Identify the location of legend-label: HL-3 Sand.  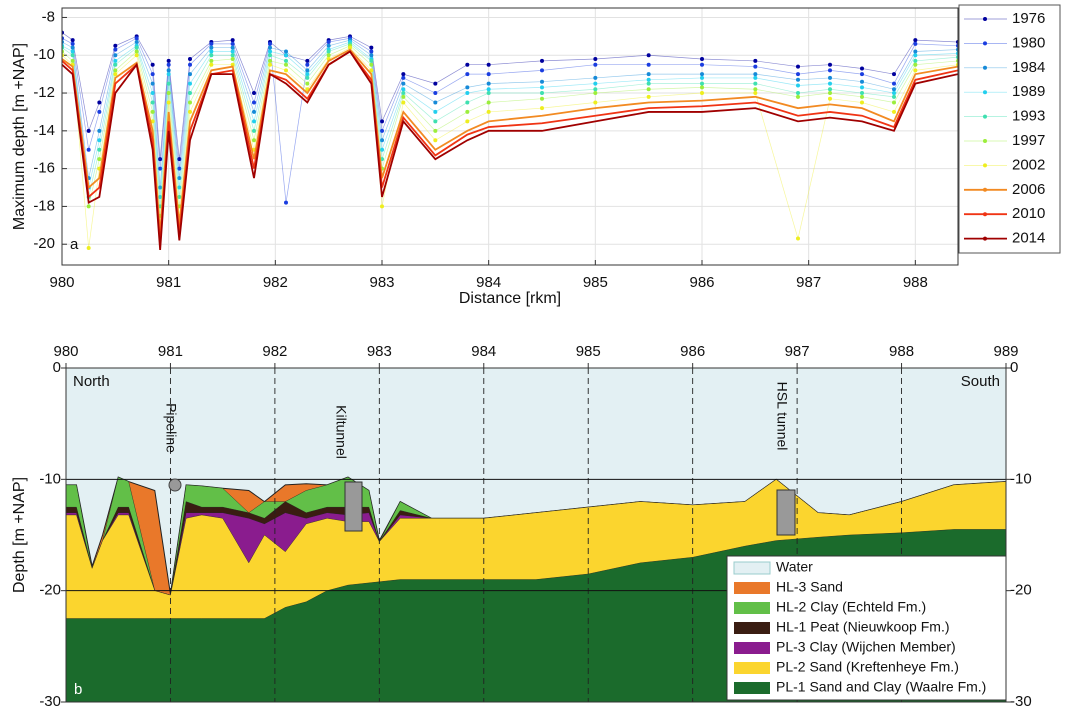
(809, 587).